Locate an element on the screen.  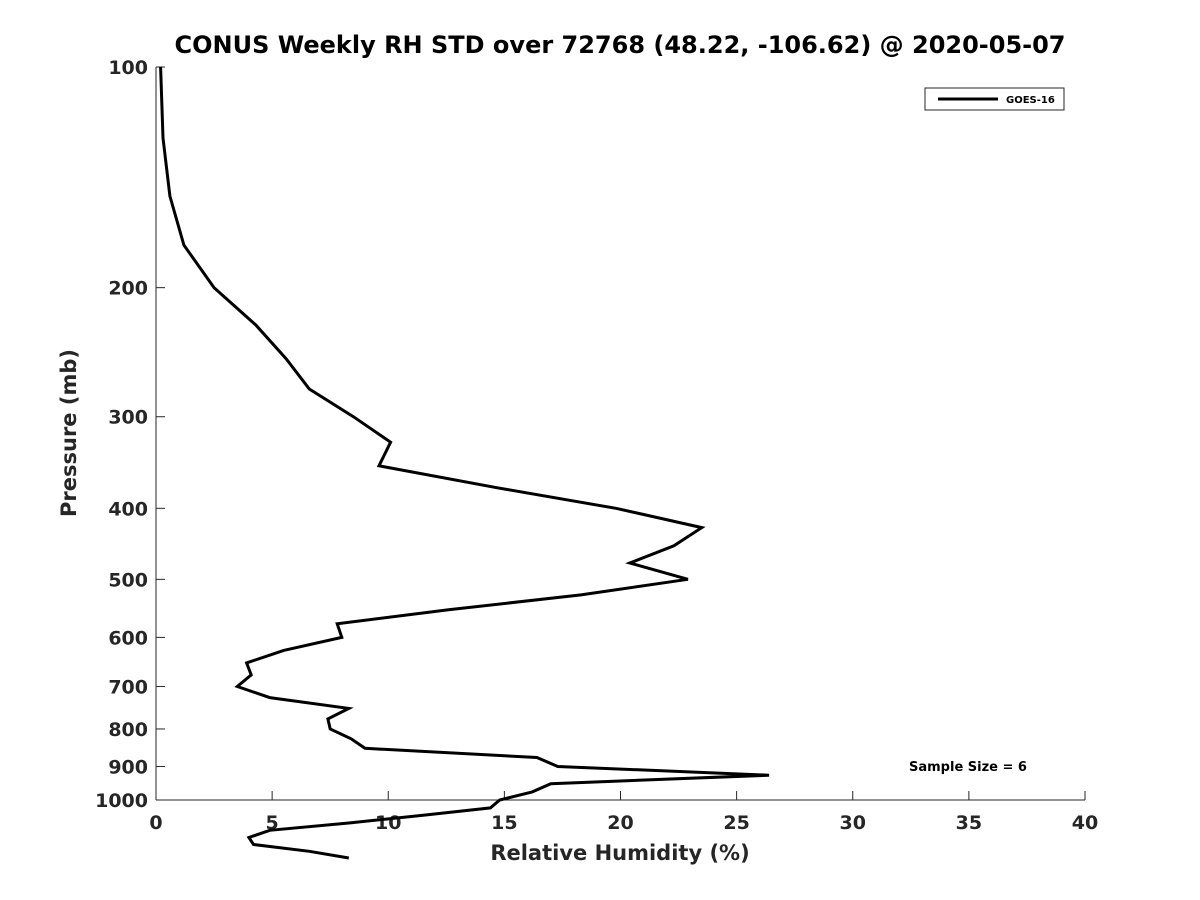
x-tick-label: 15 is located at coordinates (504, 823).